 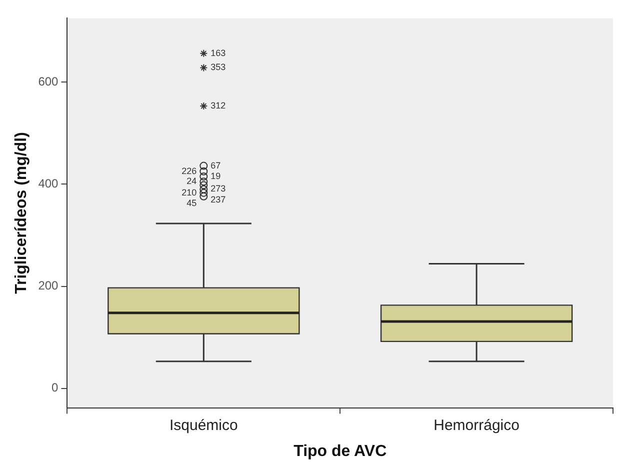 What do you see at coordinates (341, 451) in the screenshot?
I see `x-axis-title: Tipo de AVC` at bounding box center [341, 451].